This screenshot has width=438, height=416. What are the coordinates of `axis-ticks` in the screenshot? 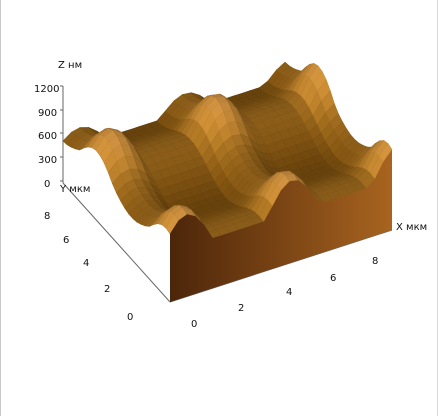 It's located at (61, 133).